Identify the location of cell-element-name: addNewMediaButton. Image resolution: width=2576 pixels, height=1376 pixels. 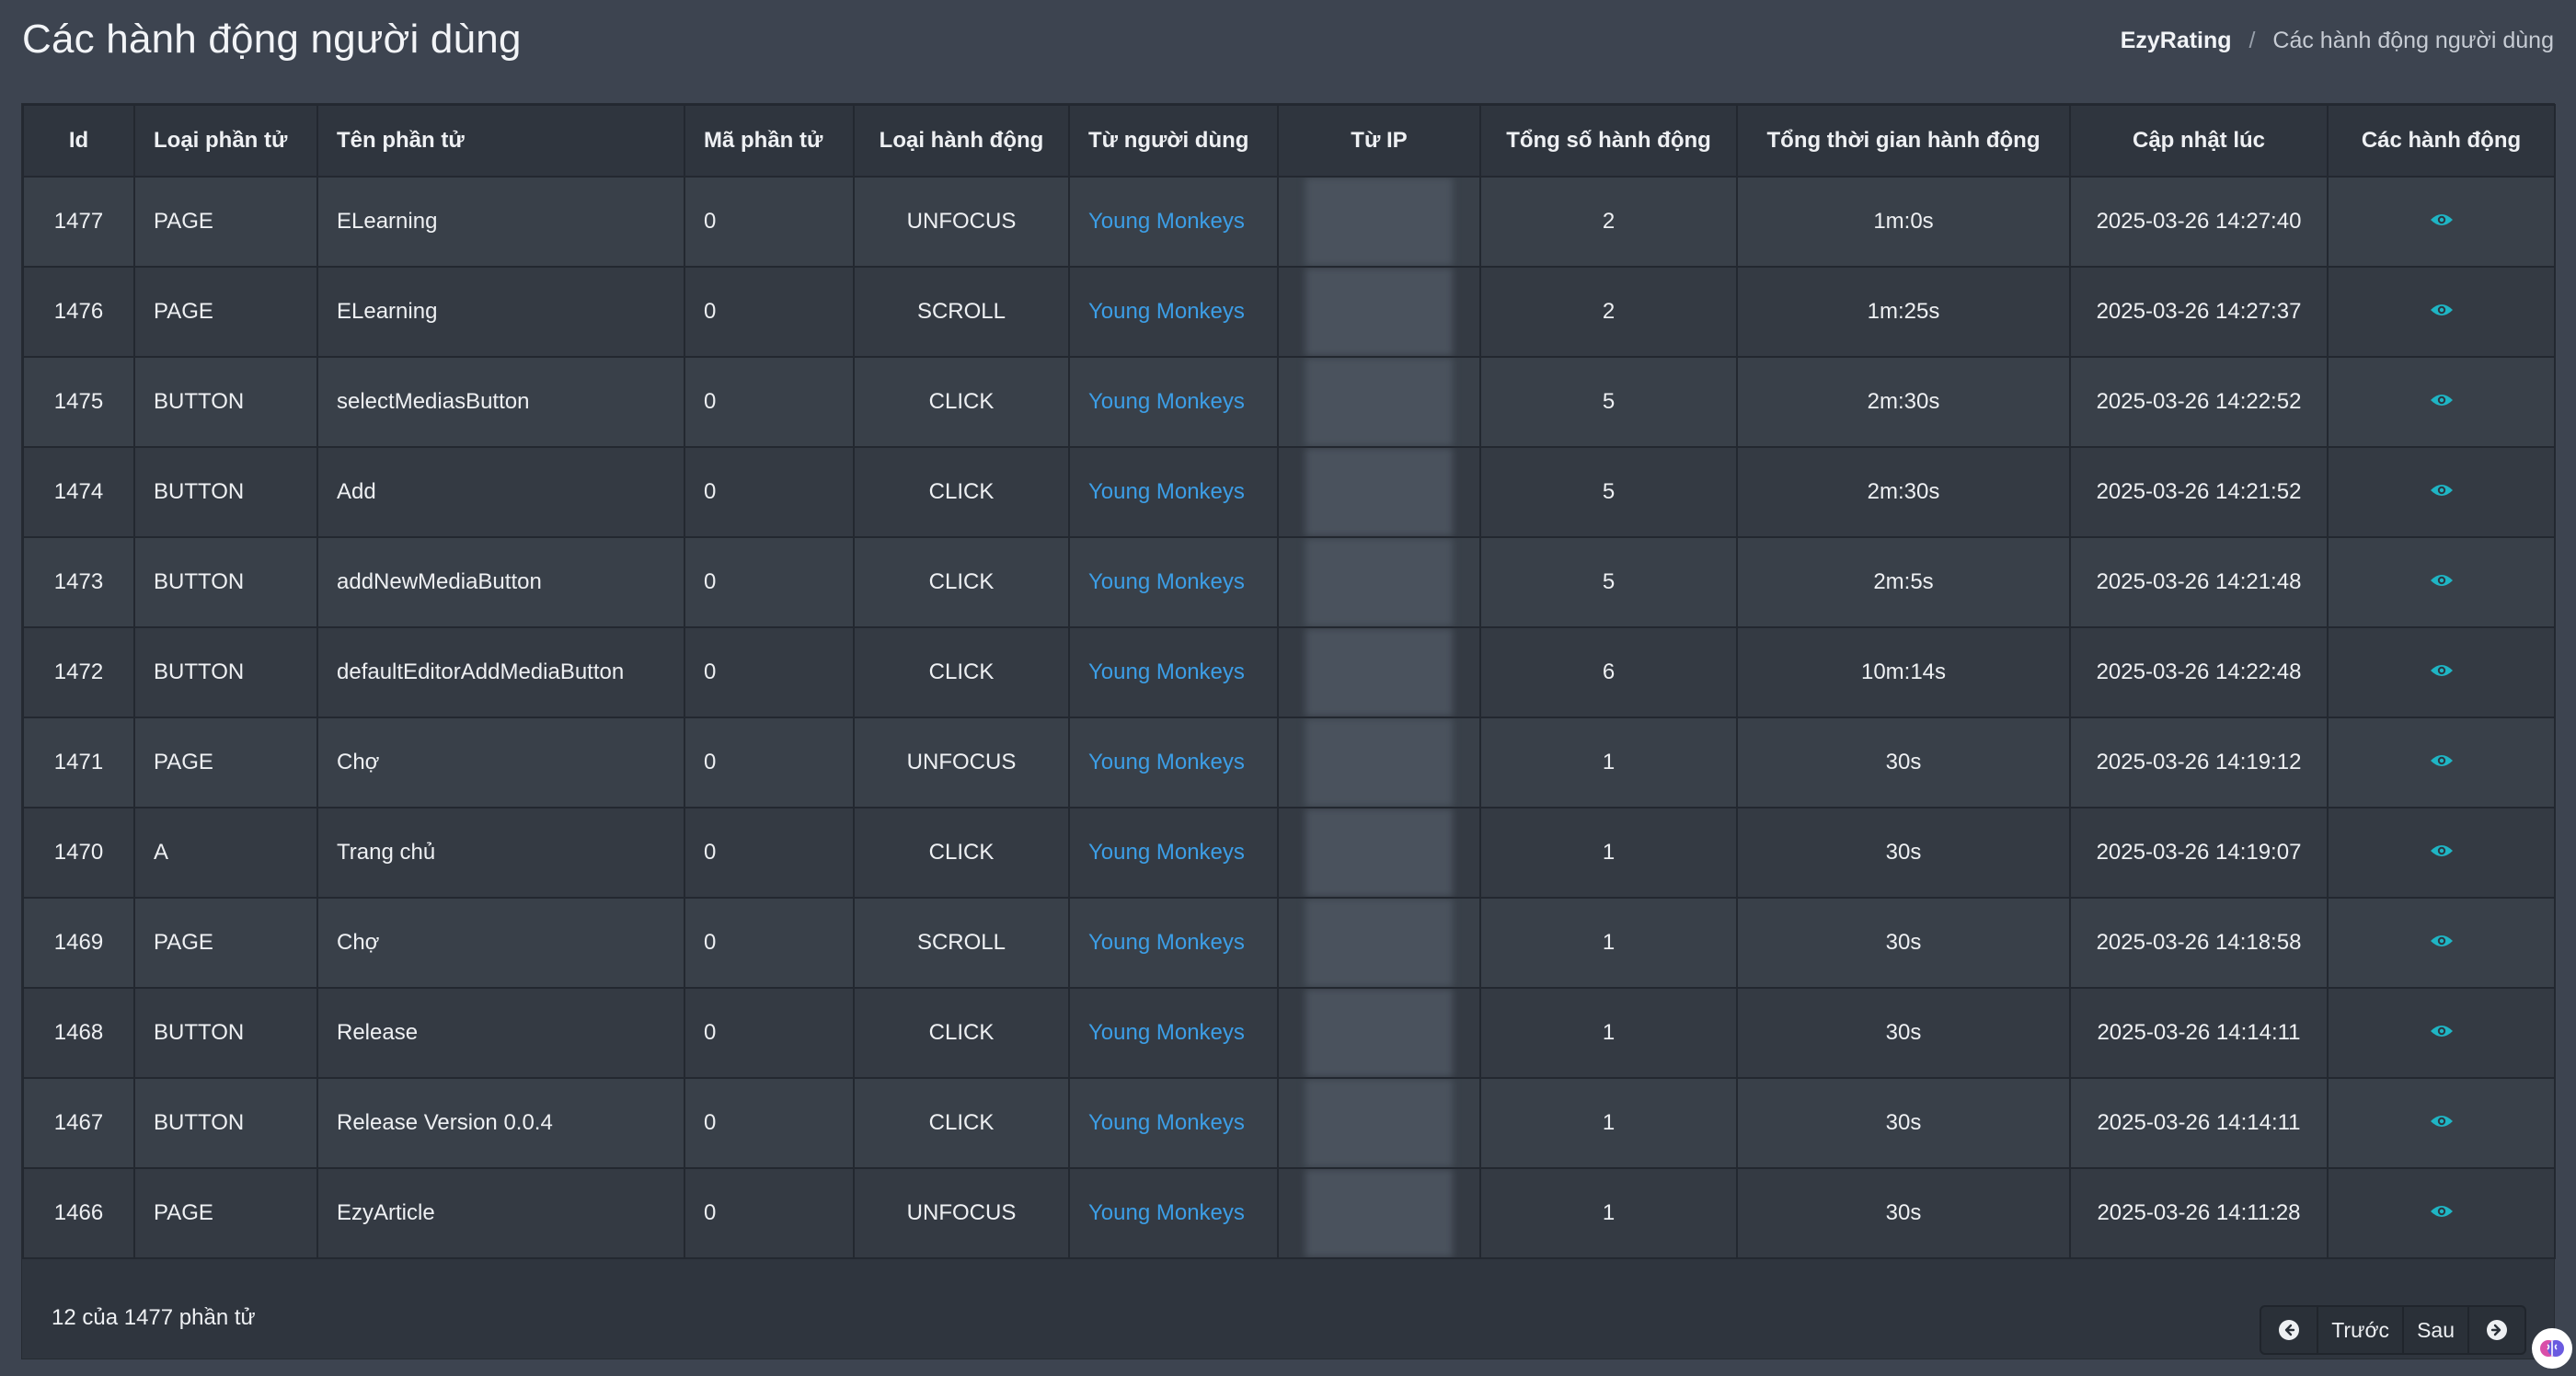
(500, 582).